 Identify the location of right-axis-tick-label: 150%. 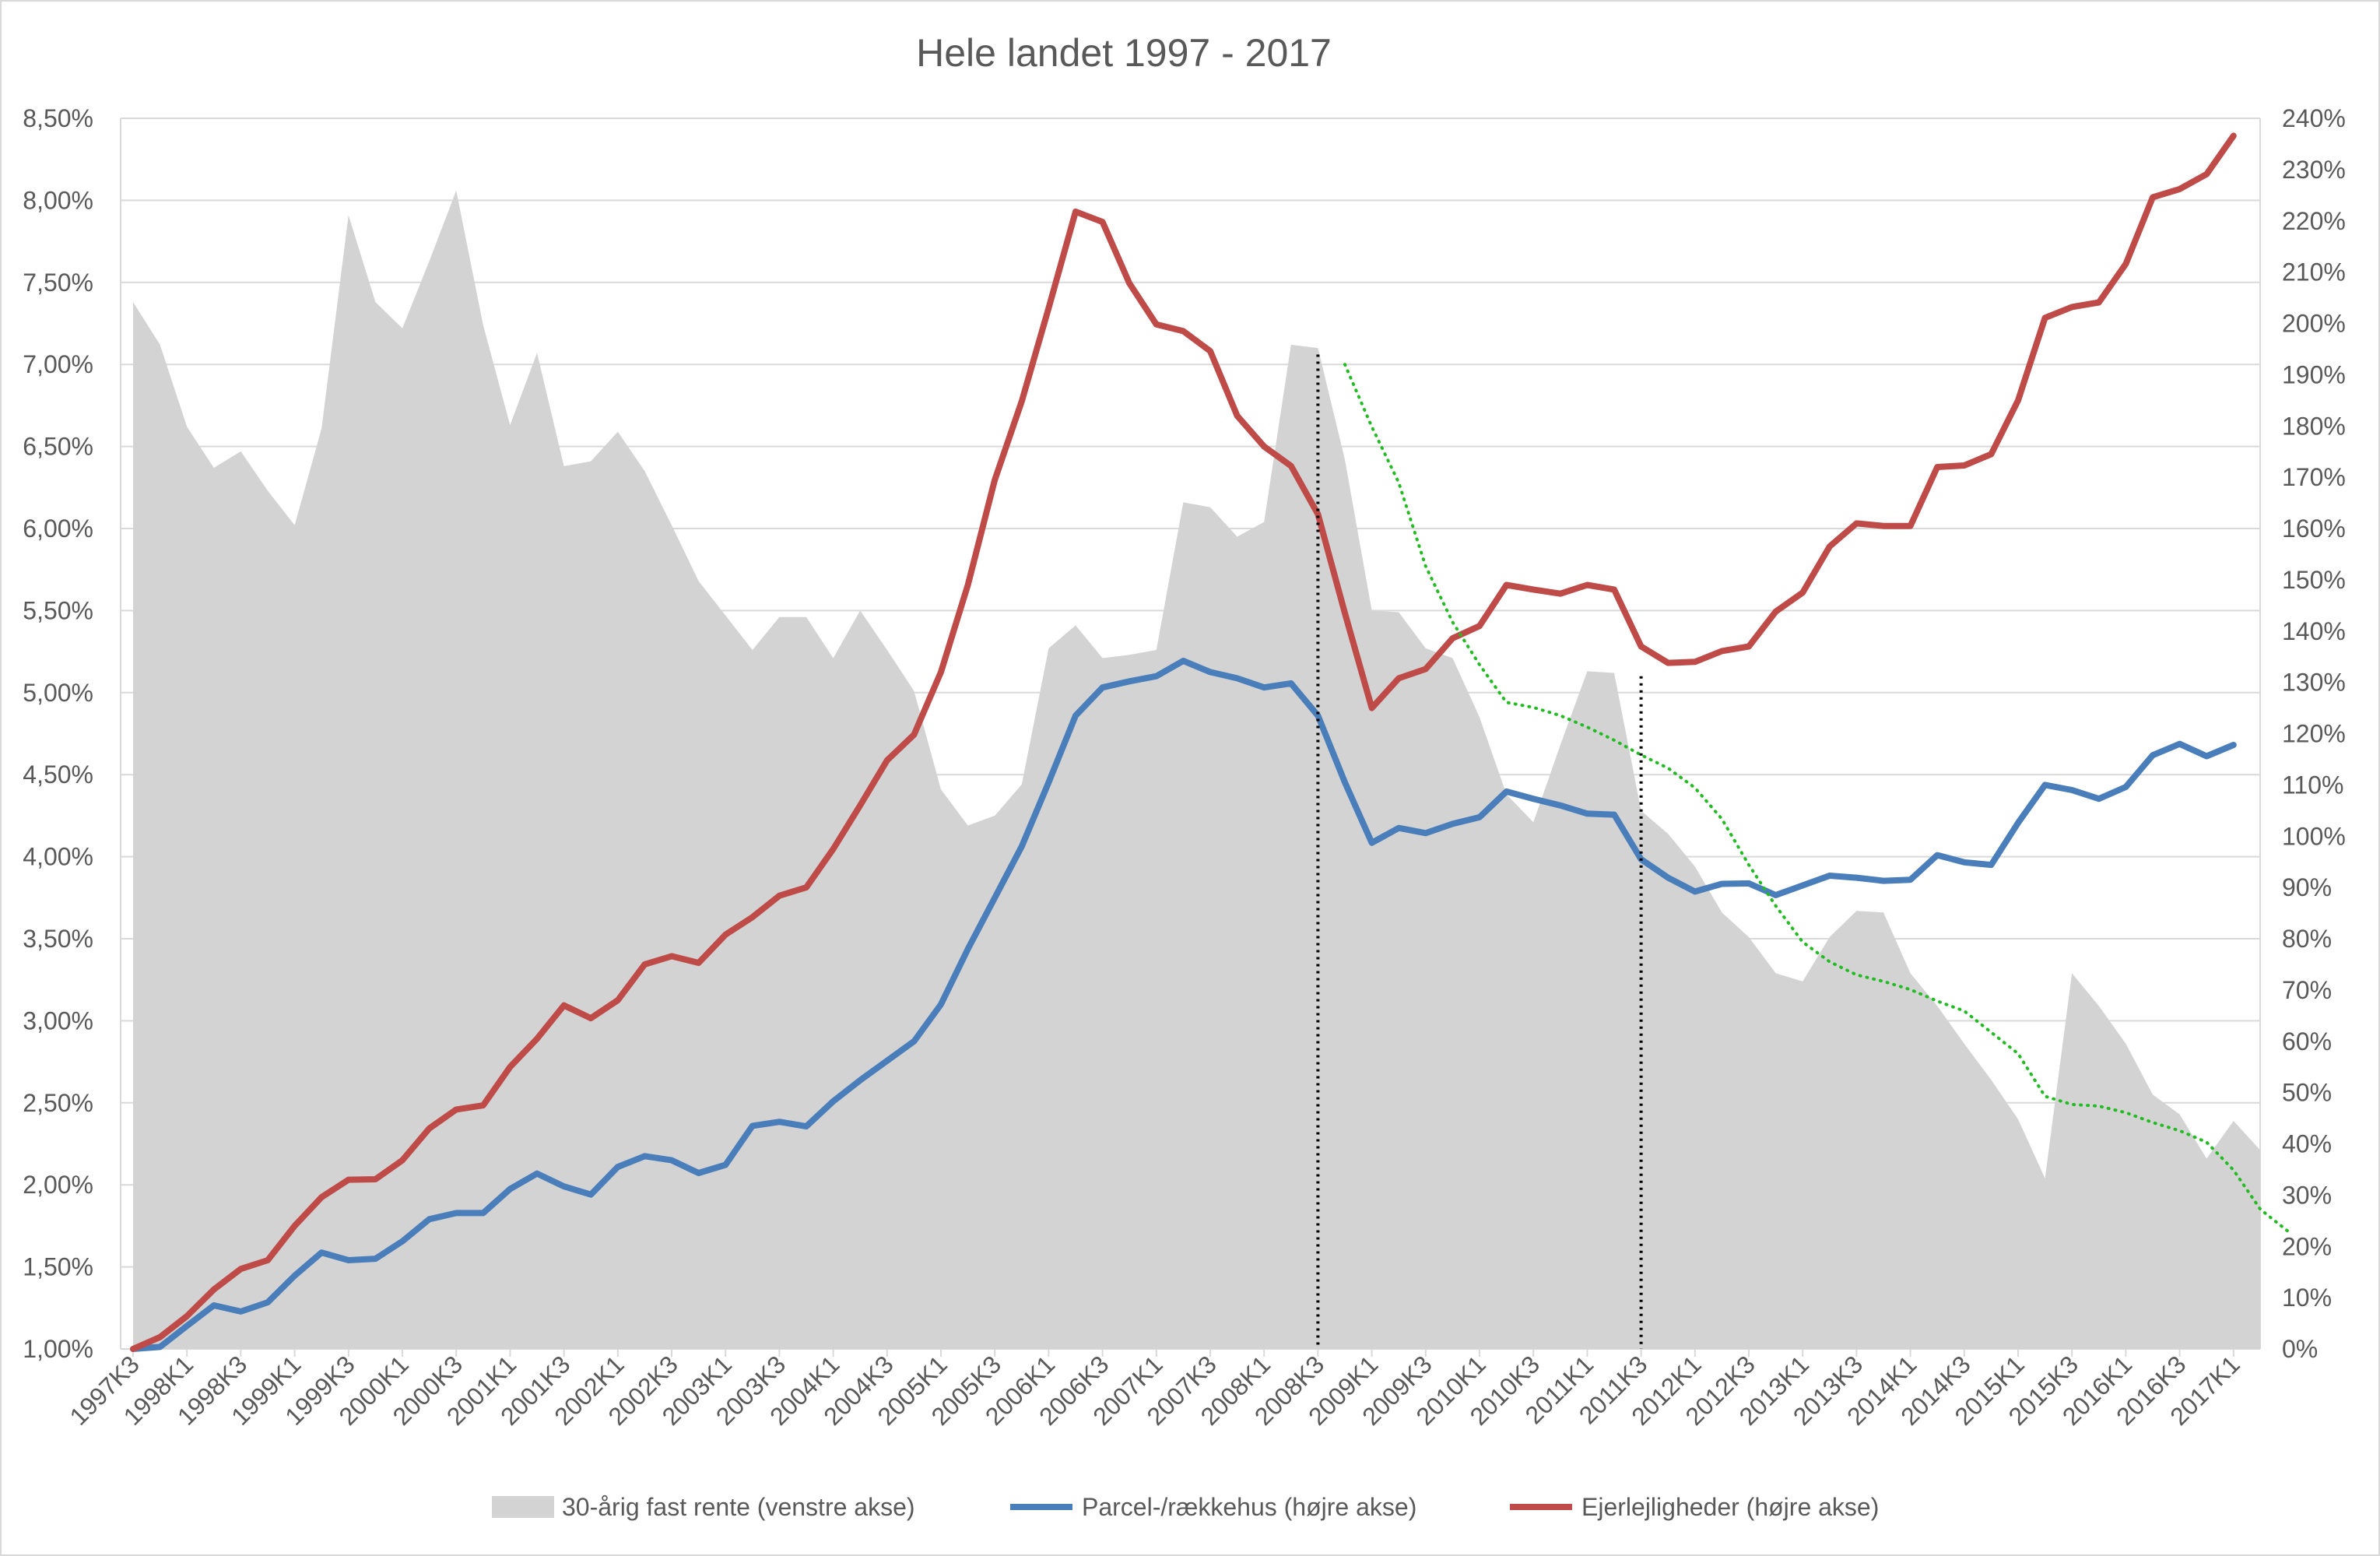
(2314, 580).